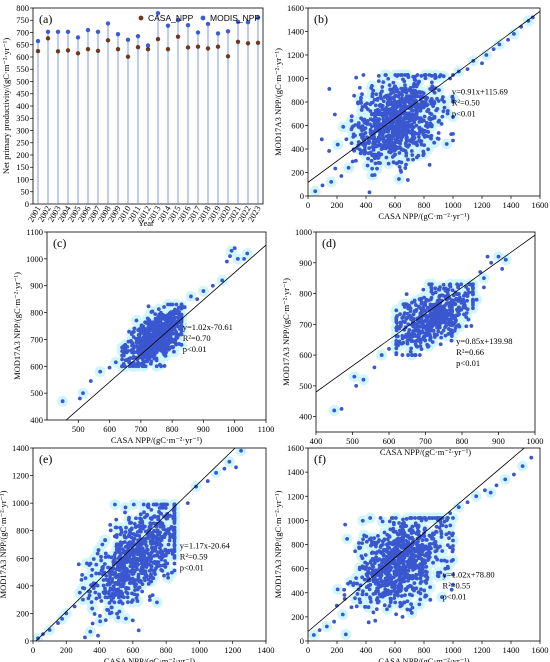  What do you see at coordinates (366, 205) in the screenshot?
I see `x-tick-label: 400` at bounding box center [366, 205].